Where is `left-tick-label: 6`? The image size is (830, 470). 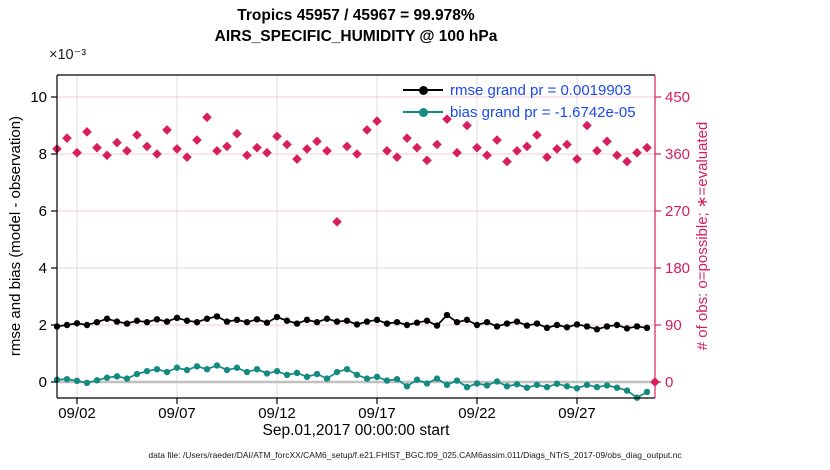
left-tick-label: 6 is located at coordinates (43, 211).